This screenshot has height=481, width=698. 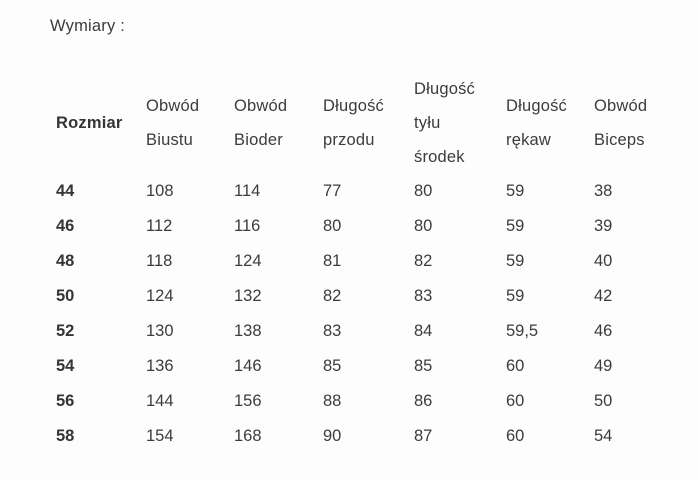 What do you see at coordinates (248, 401) in the screenshot?
I see `value-cell: 156` at bounding box center [248, 401].